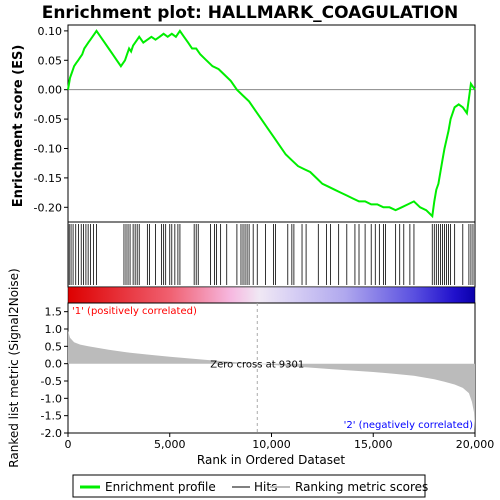 Image resolution: width=500 pixels, height=500 pixels. What do you see at coordinates (54, 312) in the screenshot?
I see `metric-y-tick-label: 1.5` at bounding box center [54, 312].